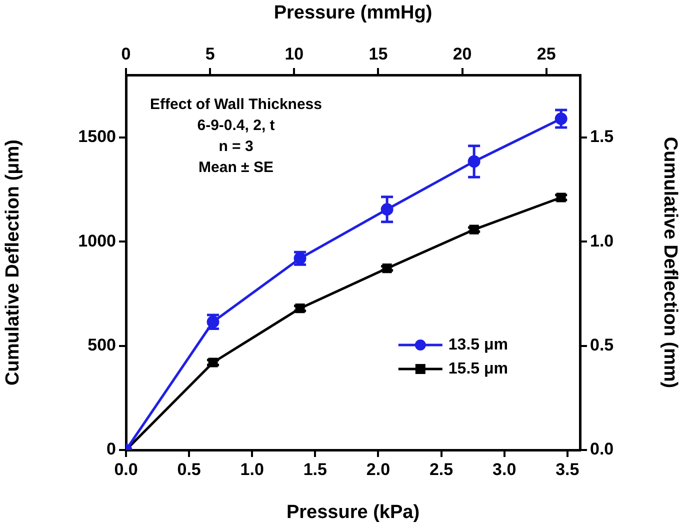  What do you see at coordinates (189, 469) in the screenshot?
I see `x-tick-label: 0.5` at bounding box center [189, 469].